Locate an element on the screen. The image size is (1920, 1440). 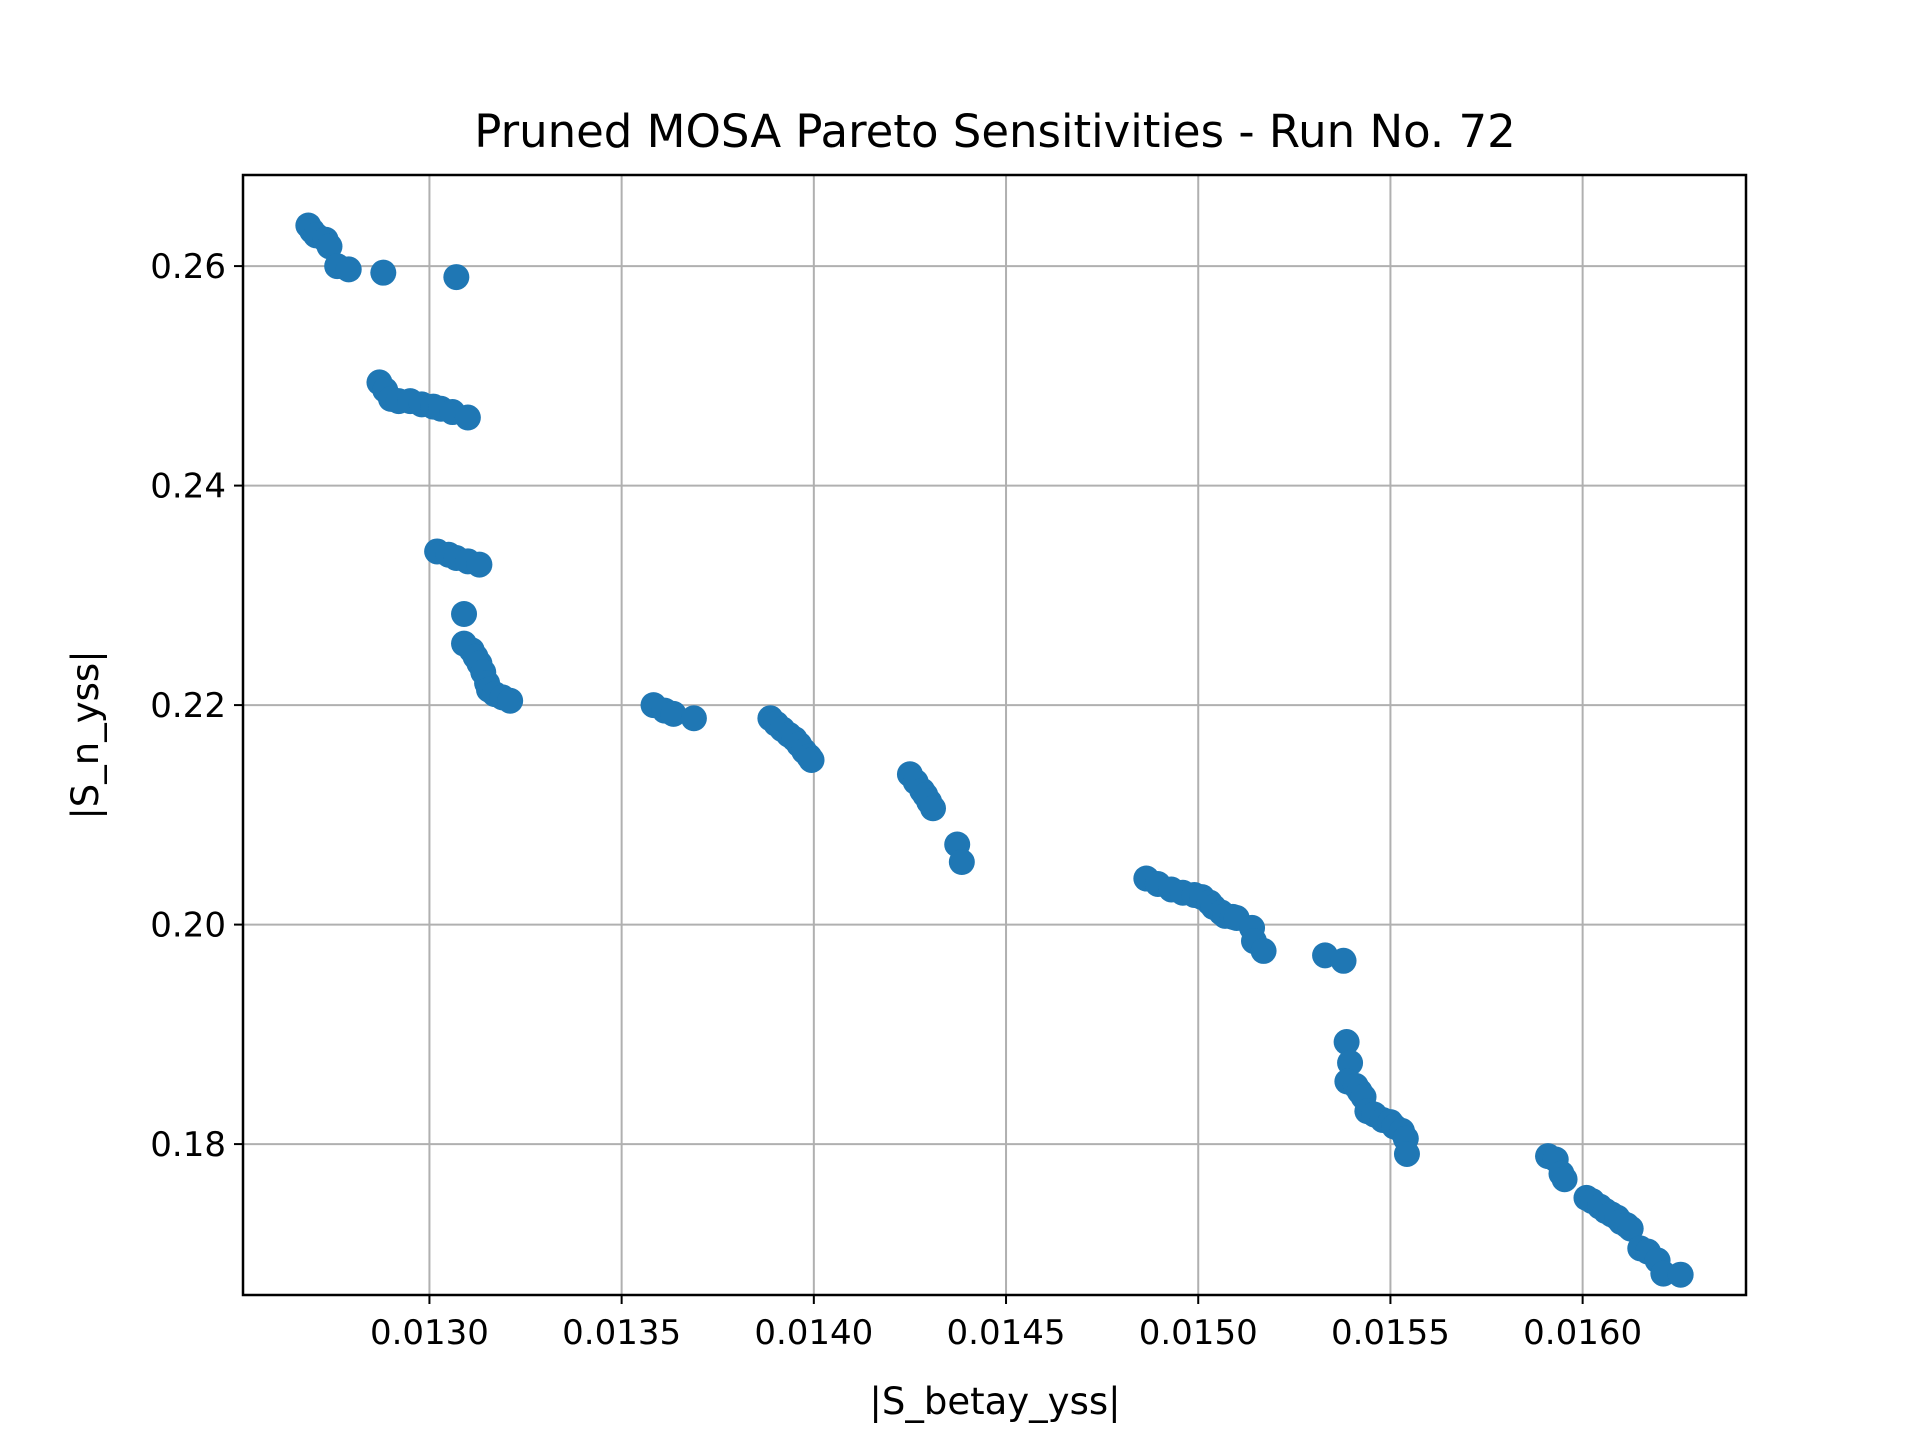
x-tick-label: 0.0150 is located at coordinates (1198, 1333).